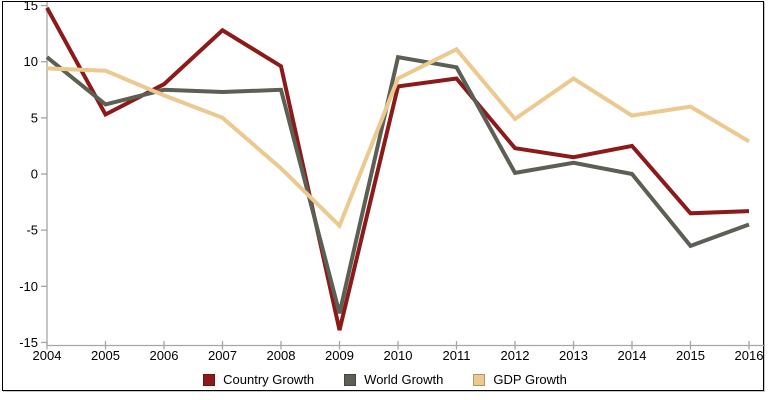  Describe the element at coordinates (457, 355) in the screenshot. I see `x-tick-label: 2011` at that location.